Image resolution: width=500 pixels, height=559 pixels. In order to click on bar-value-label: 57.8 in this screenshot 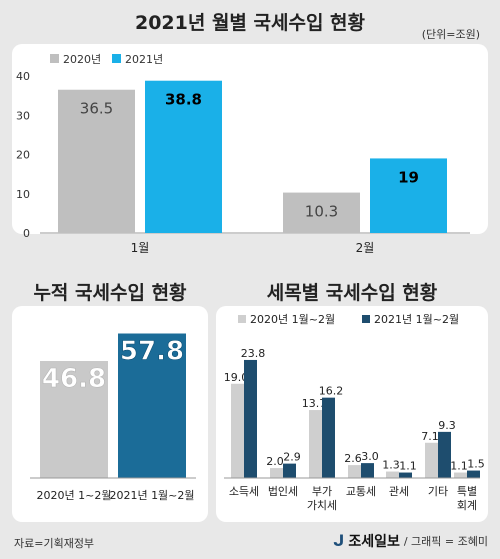, I will do `click(152, 352)`.